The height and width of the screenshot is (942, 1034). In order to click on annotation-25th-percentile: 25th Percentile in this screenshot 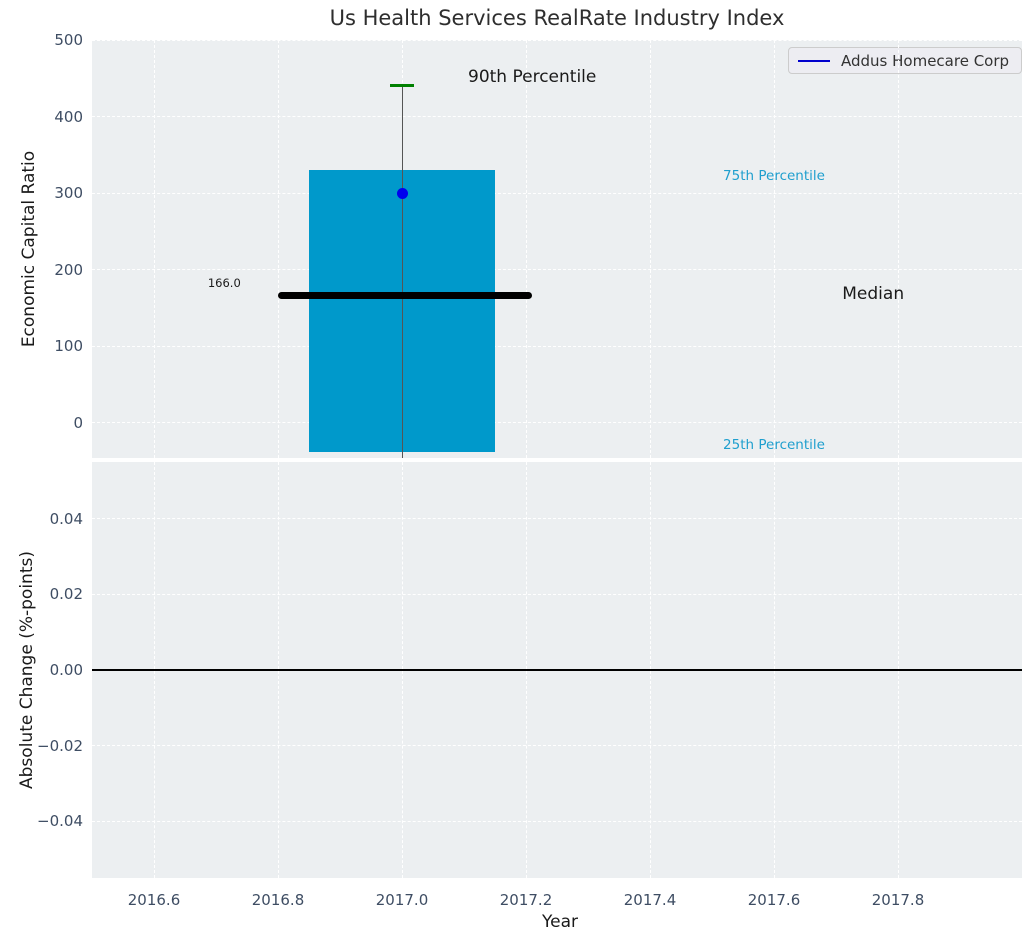, I will do `click(774, 444)`.